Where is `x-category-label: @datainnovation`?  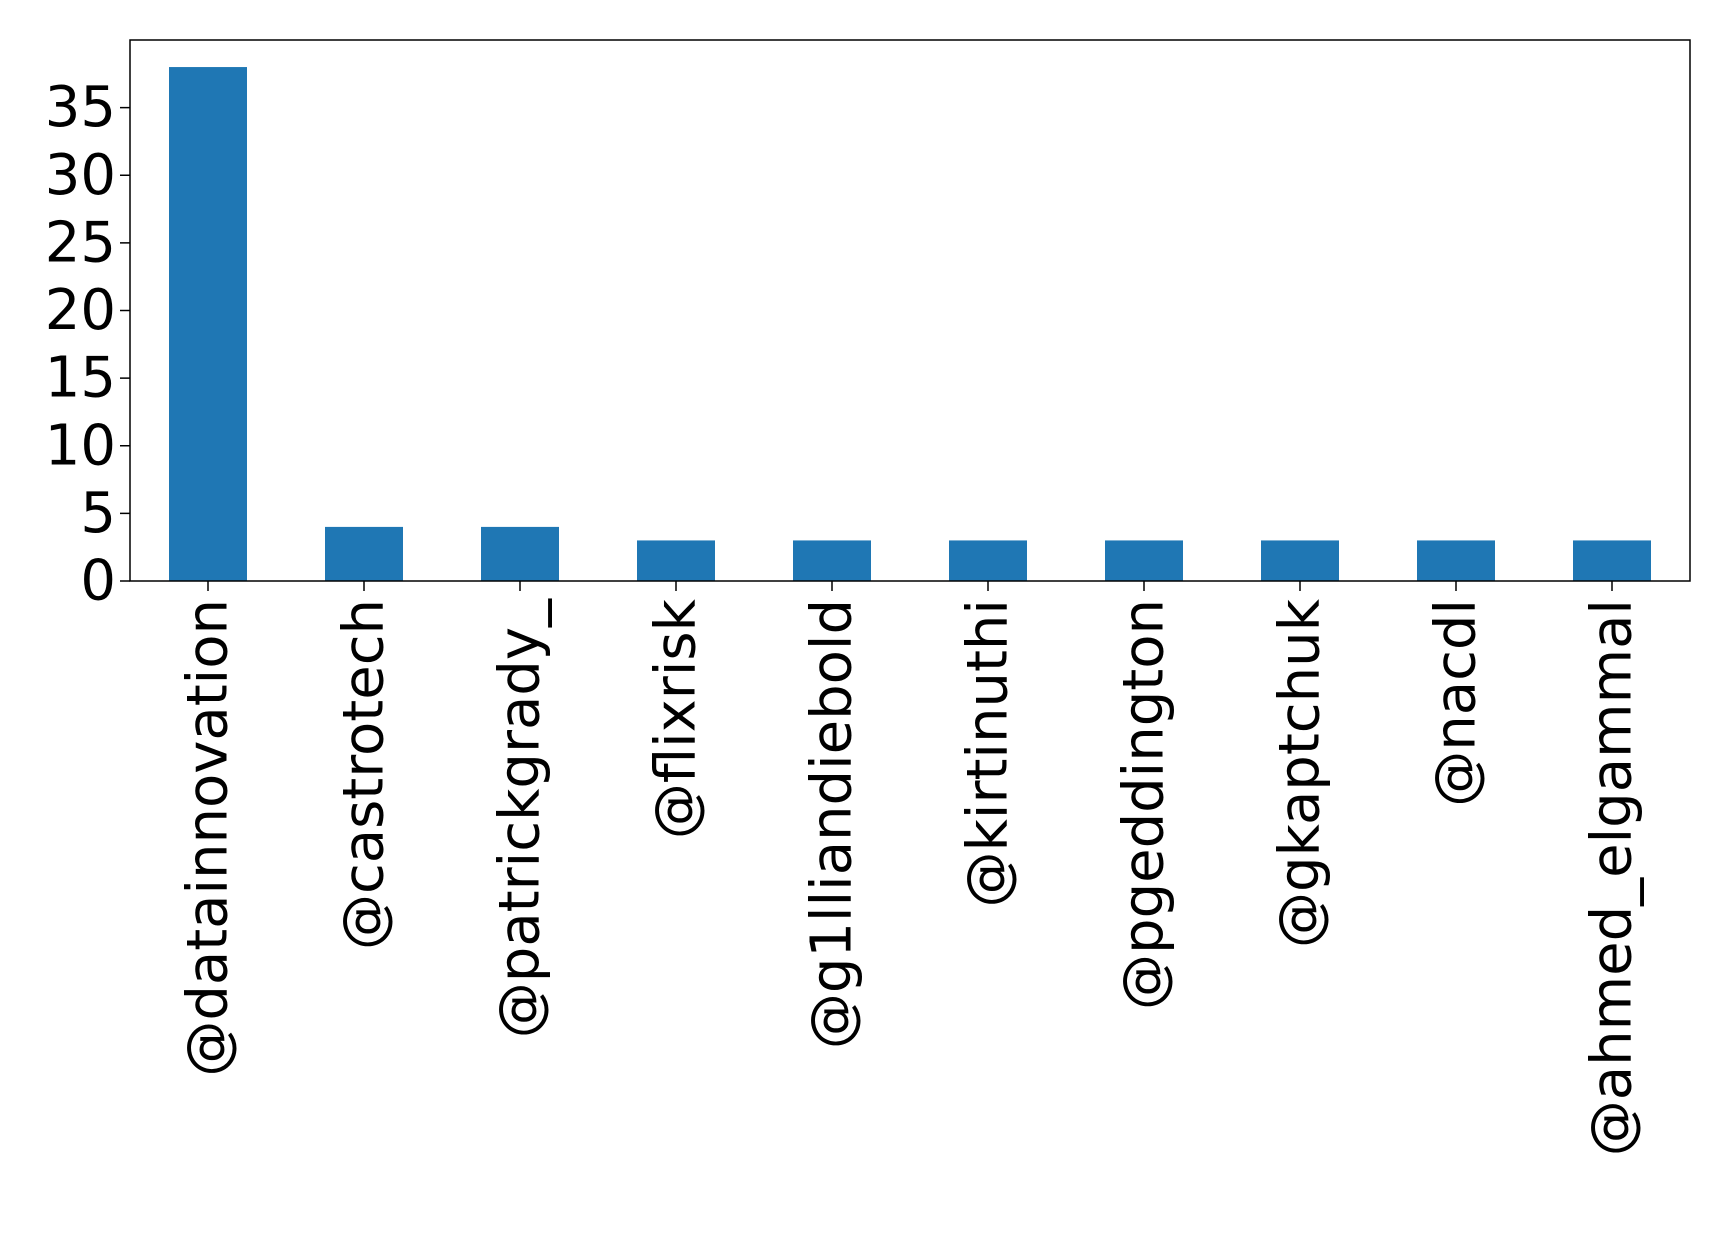 x-category-label: @datainnovation is located at coordinates (208, 838).